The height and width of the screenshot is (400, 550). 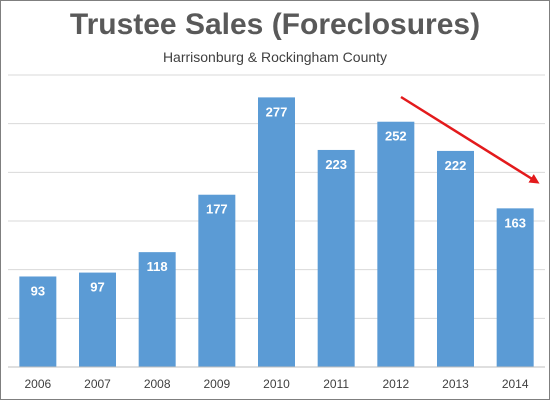 I want to click on bar-2011, so click(x=336, y=258).